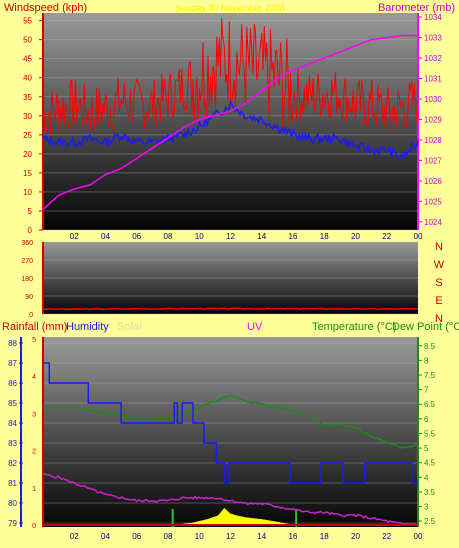  Describe the element at coordinates (433, 17) in the screenshot. I see `barometer-y-tick-label: 1034` at that location.